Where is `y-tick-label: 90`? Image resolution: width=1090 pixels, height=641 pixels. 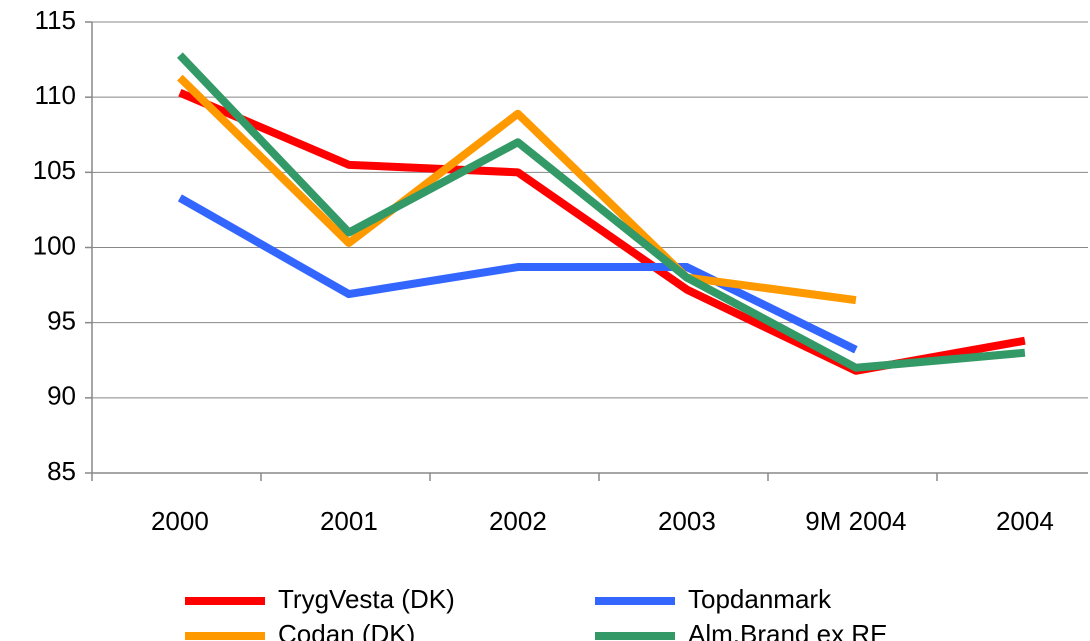
y-tick-label: 90 is located at coordinates (61, 396).